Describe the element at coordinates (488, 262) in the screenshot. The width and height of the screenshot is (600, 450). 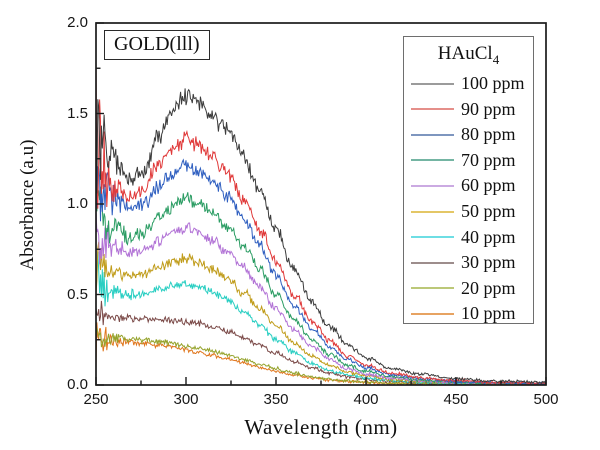
I see `legend-label: 30 ppm` at that location.